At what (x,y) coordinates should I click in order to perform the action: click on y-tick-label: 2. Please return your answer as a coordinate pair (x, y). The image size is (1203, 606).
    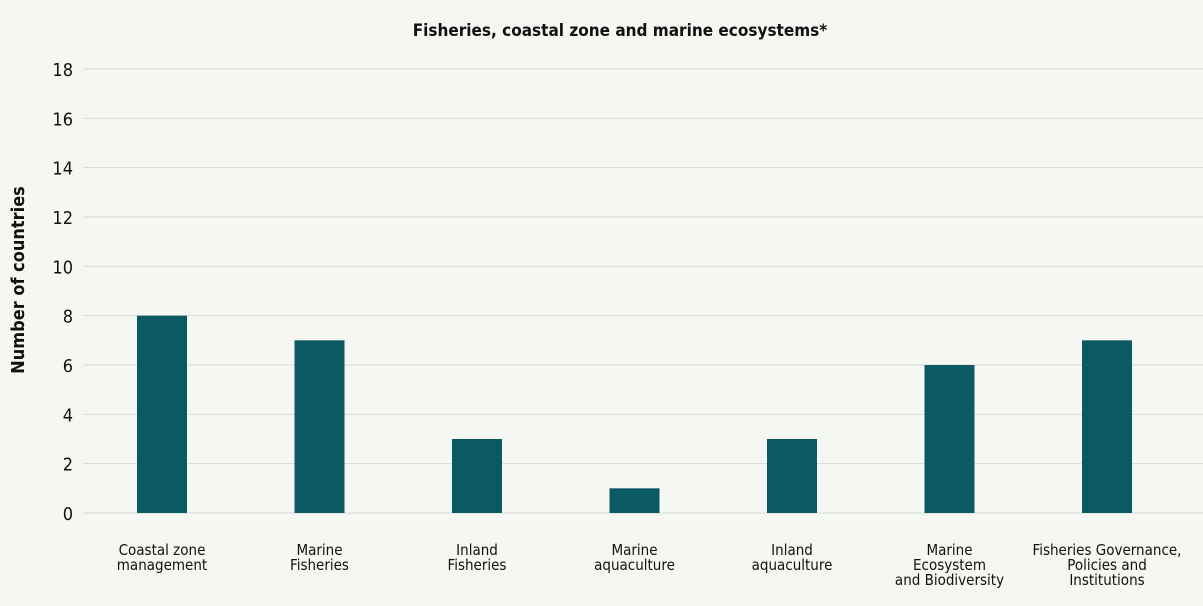
    Looking at the image, I should click on (68, 465).